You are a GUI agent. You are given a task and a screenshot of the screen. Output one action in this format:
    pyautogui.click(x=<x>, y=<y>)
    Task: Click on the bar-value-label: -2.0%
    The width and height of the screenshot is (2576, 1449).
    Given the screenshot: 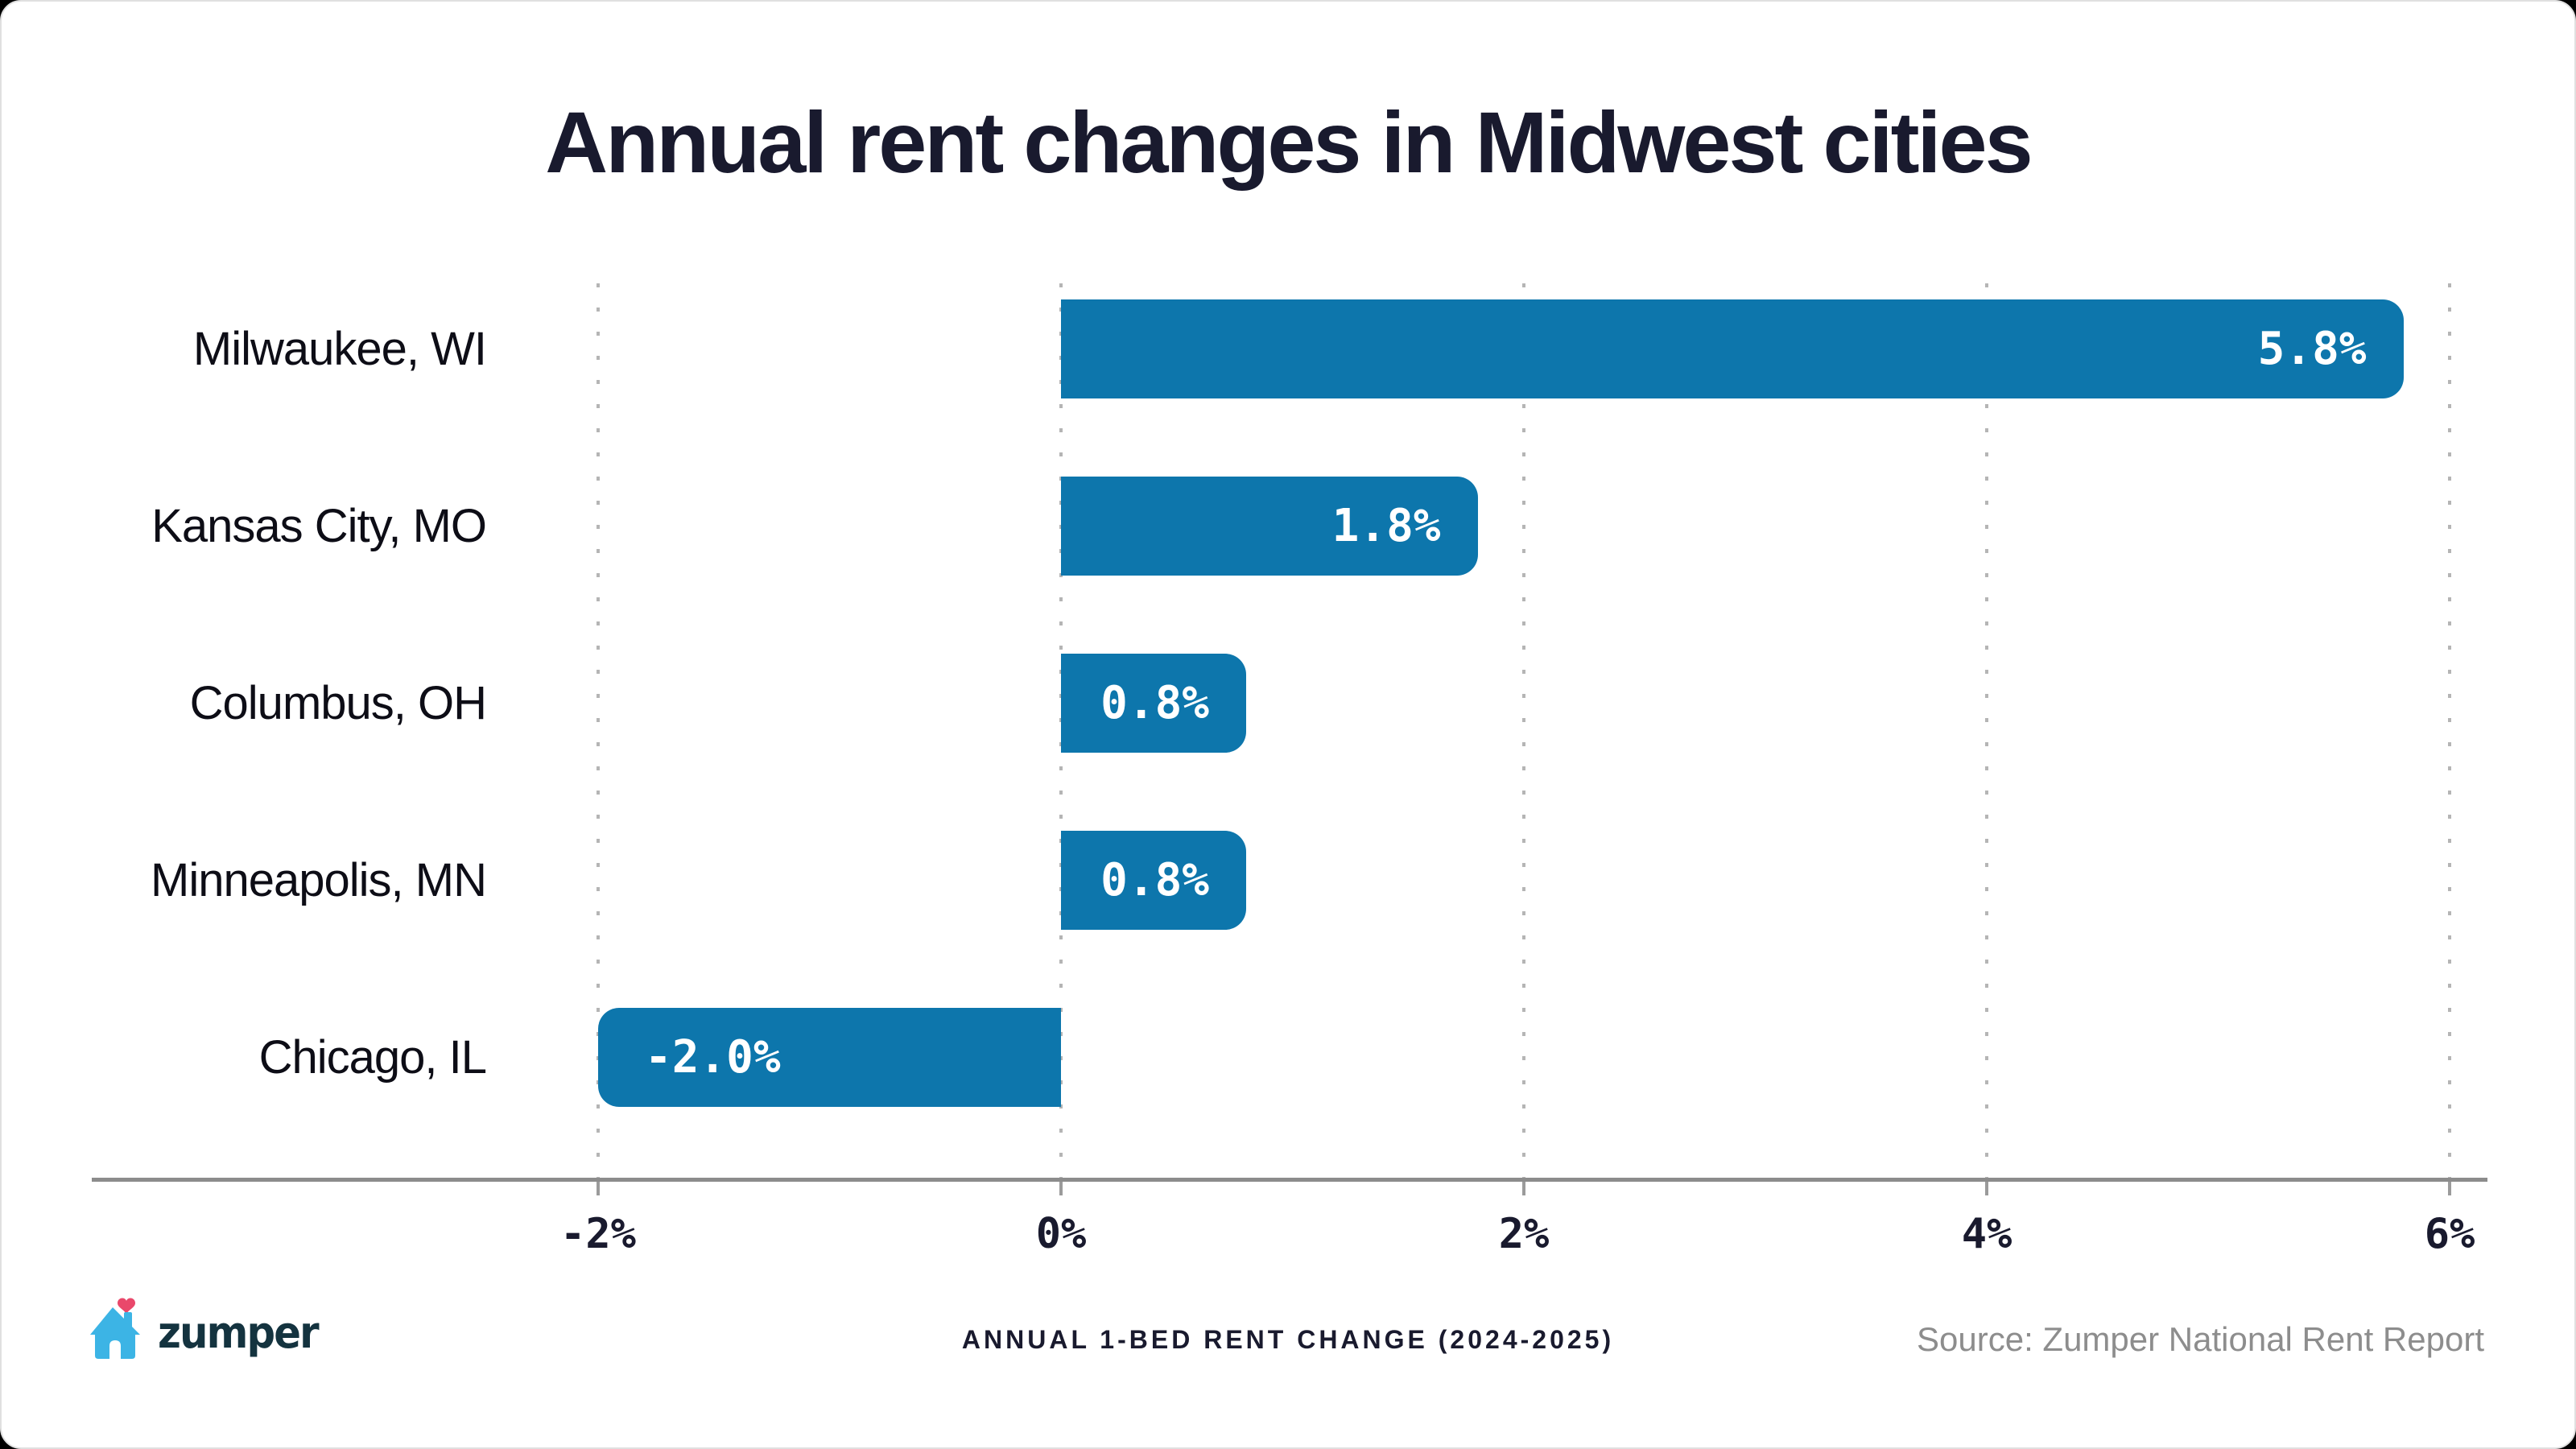 What is the action you would take?
    pyautogui.click(x=713, y=1057)
    